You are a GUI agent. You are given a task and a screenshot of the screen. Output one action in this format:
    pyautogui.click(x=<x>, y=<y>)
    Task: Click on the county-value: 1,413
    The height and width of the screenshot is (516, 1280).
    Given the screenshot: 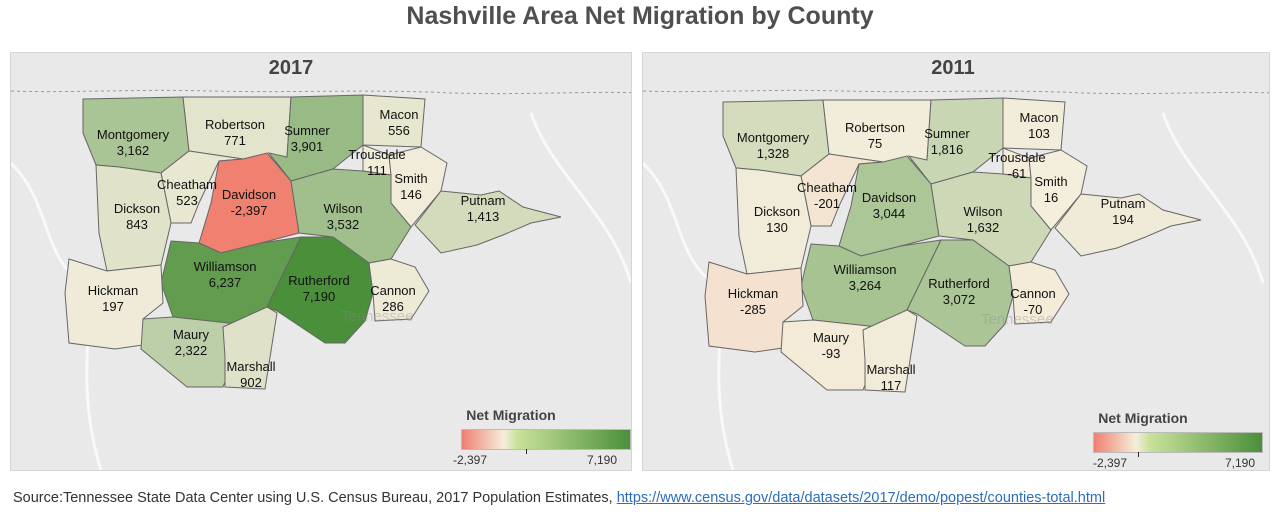 What is the action you would take?
    pyautogui.click(x=483, y=216)
    